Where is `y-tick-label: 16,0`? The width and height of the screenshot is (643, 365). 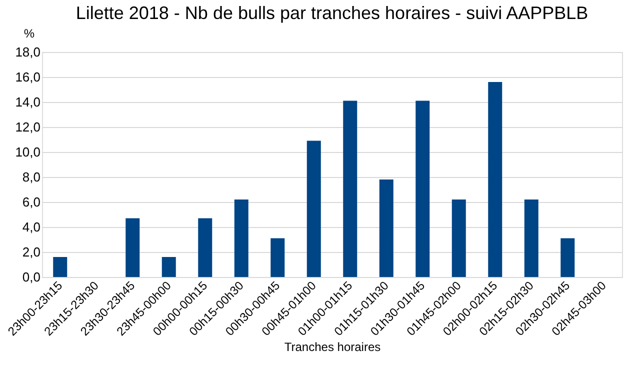
y-tick-label: 16,0 is located at coordinates (27, 77).